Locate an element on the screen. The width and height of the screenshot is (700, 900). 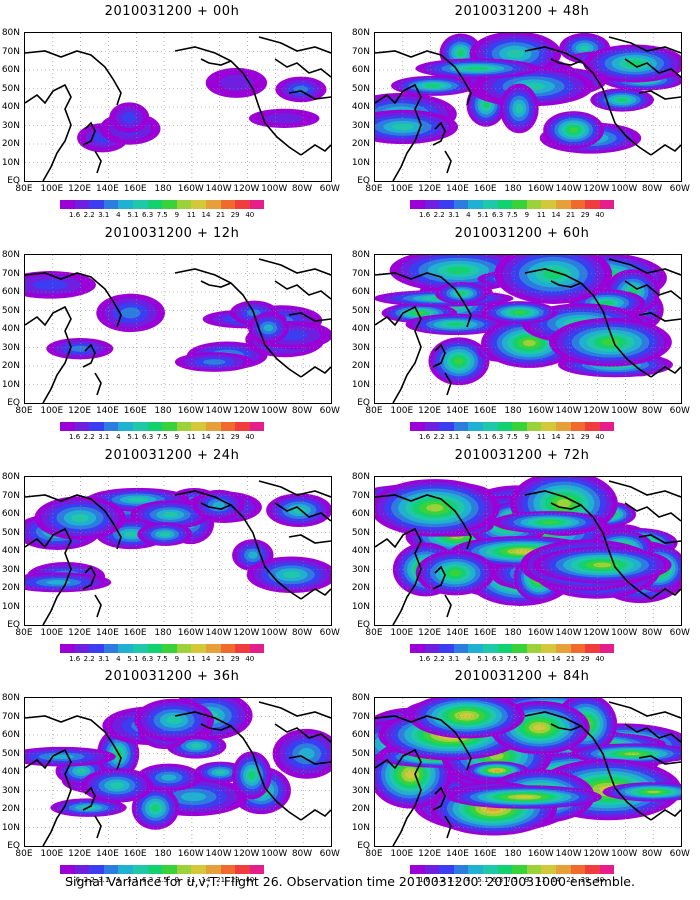
longitude-label: 140E is located at coordinates (457, 633).